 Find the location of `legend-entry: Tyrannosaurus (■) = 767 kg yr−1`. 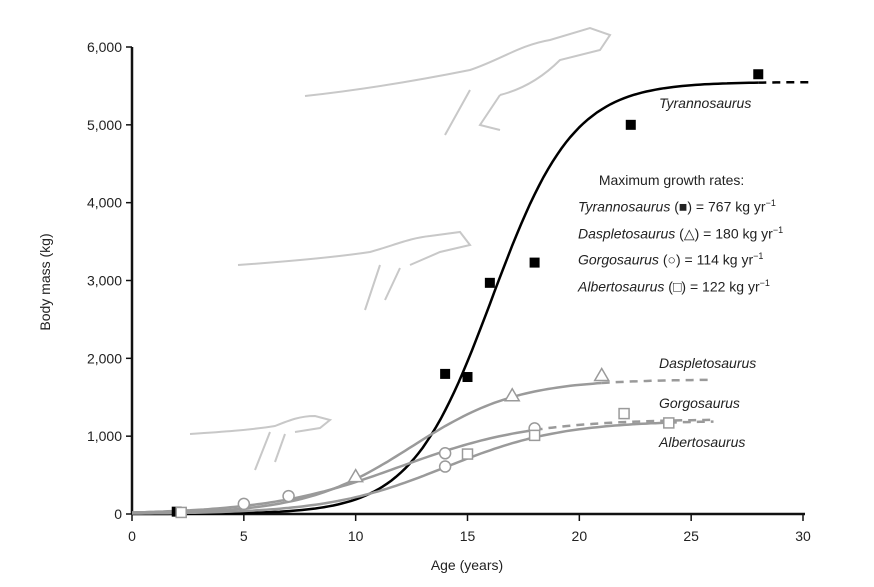

legend-entry: Tyrannosaurus (■) = 767 kg yr−1 is located at coordinates (677, 206).